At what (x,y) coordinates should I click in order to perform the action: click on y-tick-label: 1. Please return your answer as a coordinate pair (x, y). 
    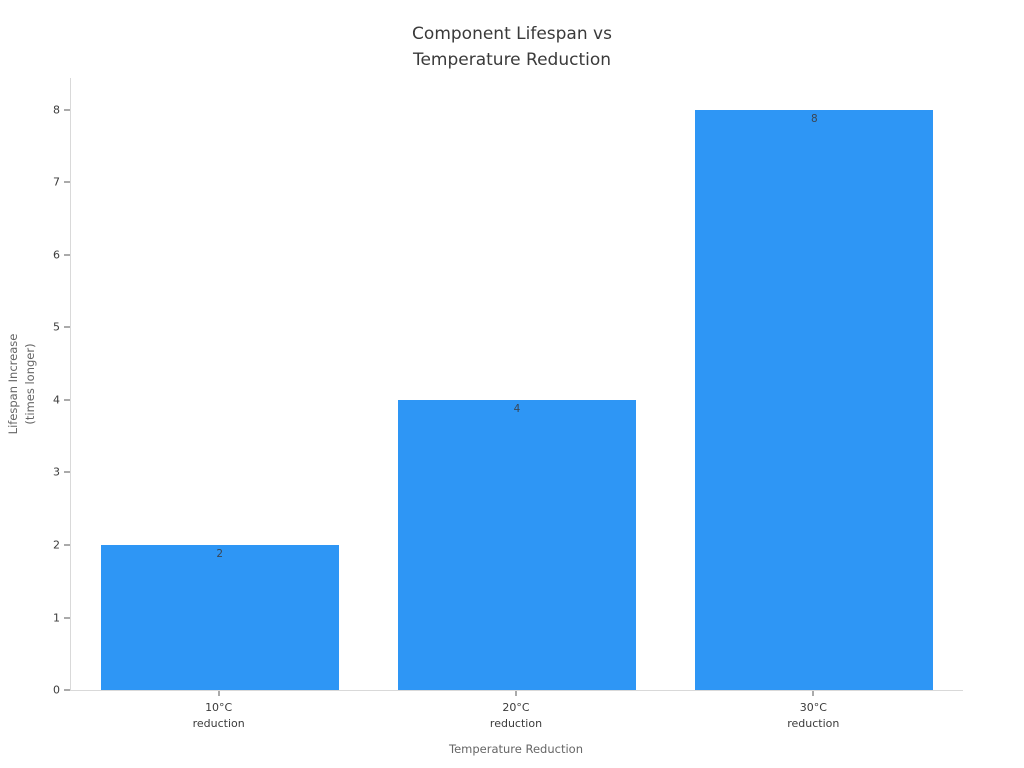
    Looking at the image, I should click on (56, 617).